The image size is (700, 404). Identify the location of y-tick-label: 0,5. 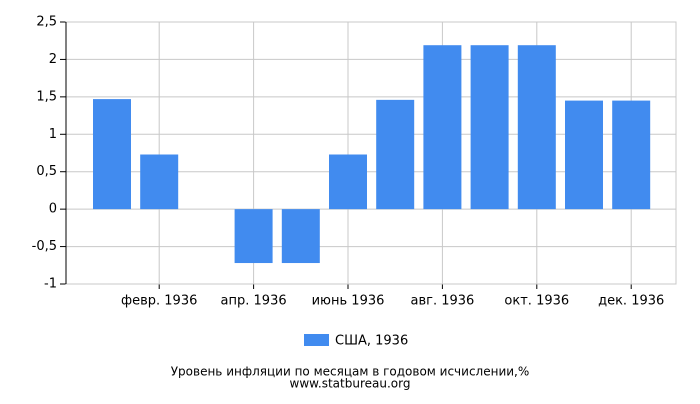
(46, 171).